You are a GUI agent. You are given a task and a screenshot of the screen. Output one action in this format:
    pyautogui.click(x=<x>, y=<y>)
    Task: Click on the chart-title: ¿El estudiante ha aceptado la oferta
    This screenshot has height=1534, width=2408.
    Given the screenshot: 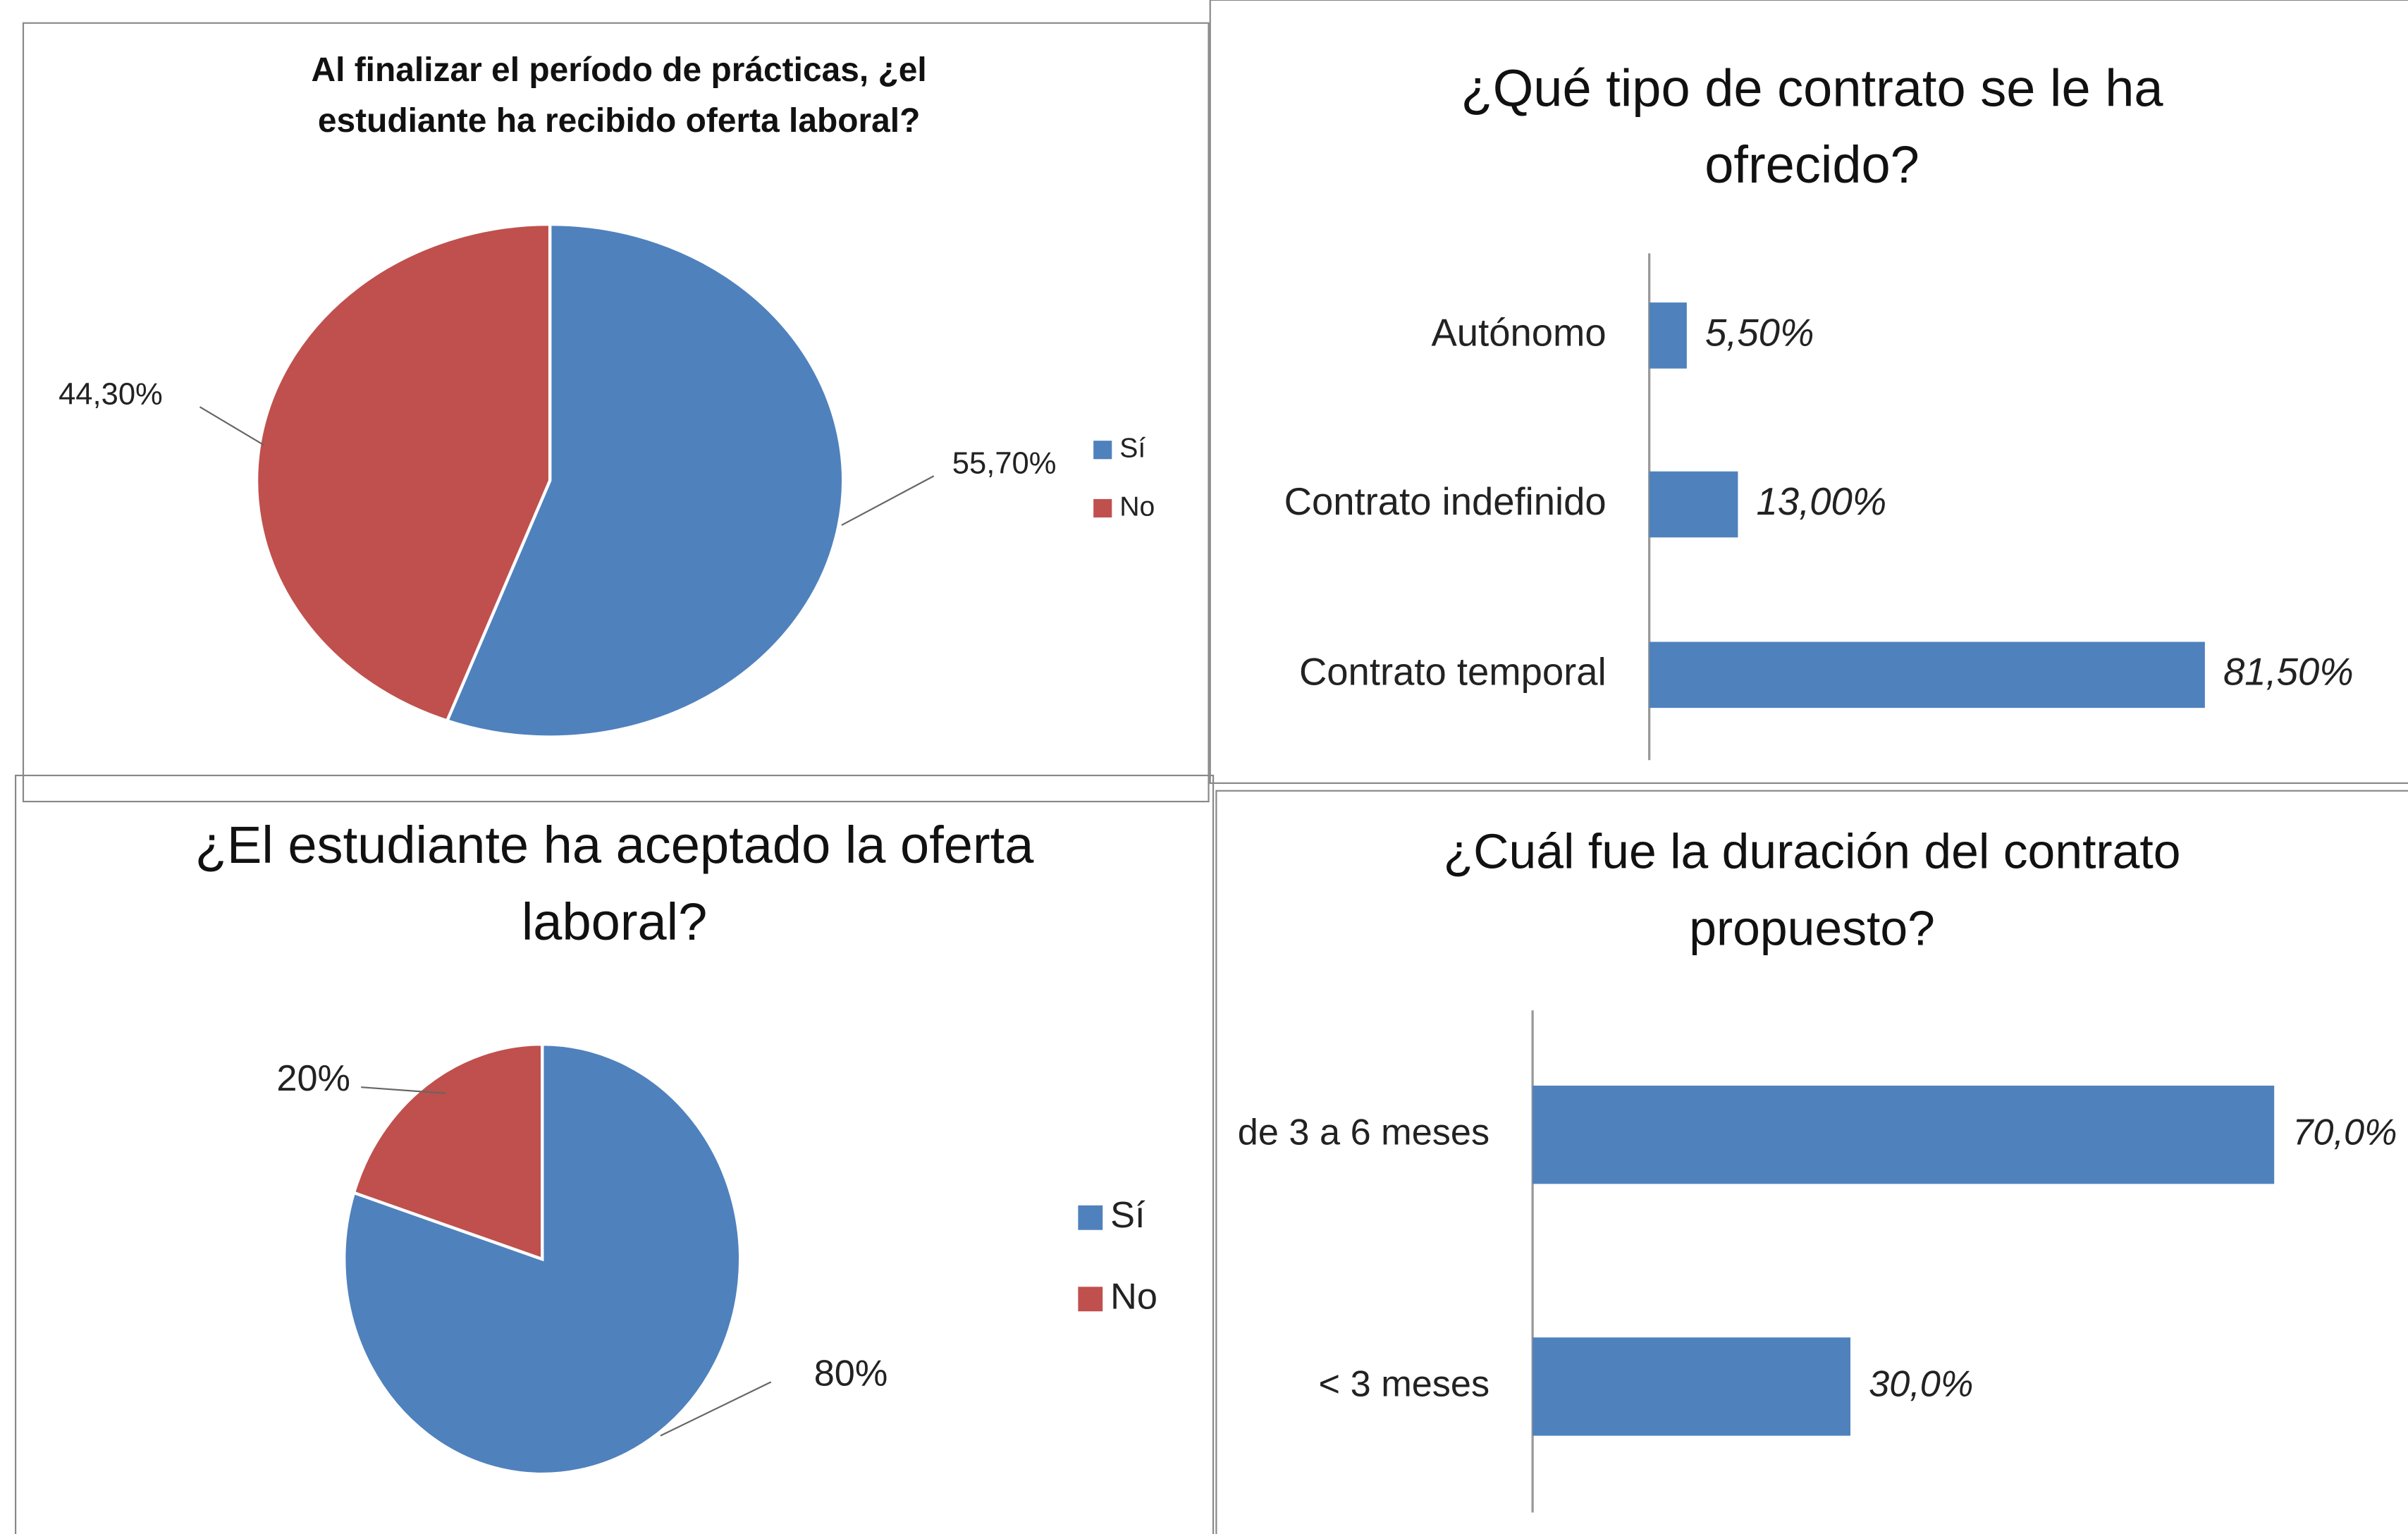 What is the action you would take?
    pyautogui.click(x=614, y=845)
    